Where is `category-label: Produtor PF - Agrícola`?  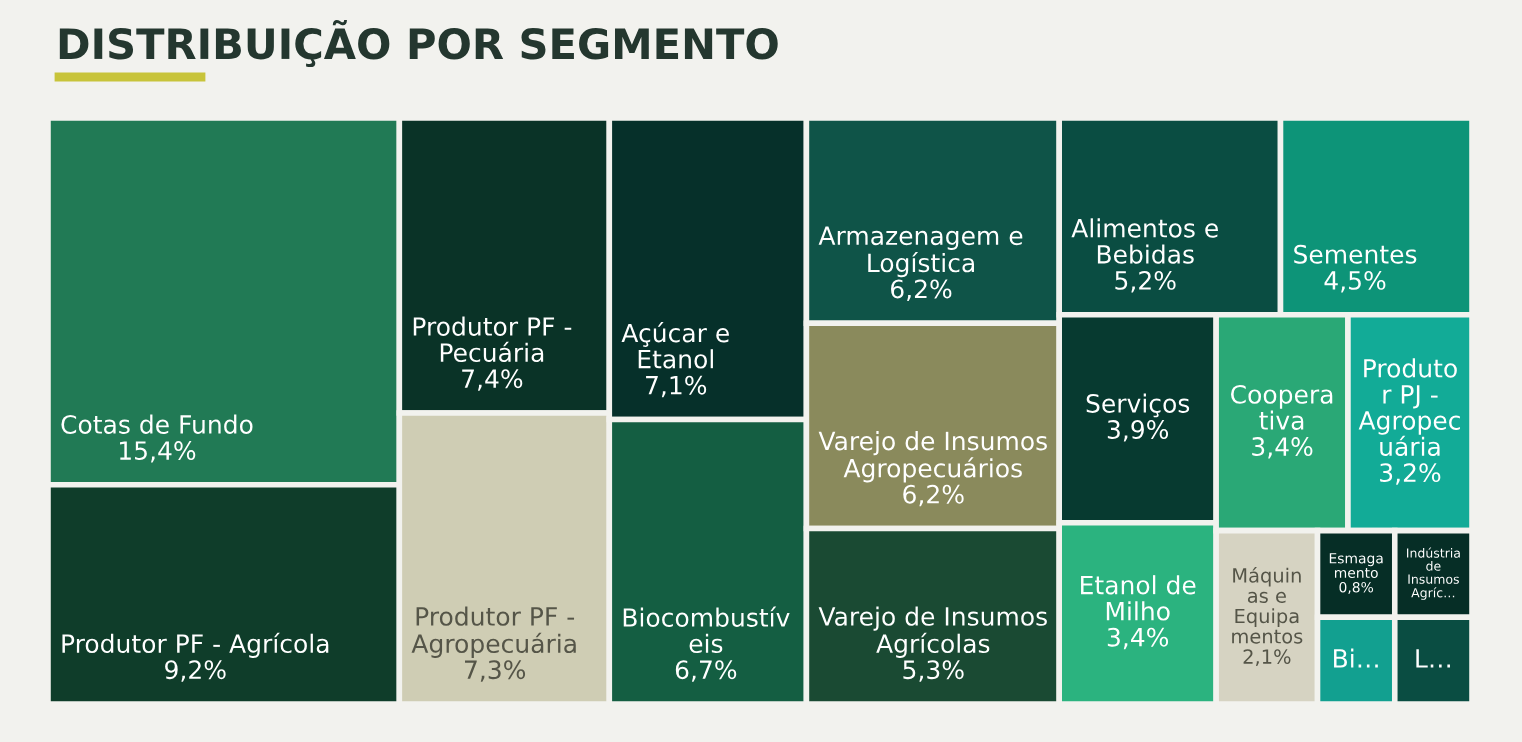 category-label: Produtor PF - Agrícola is located at coordinates (195, 645).